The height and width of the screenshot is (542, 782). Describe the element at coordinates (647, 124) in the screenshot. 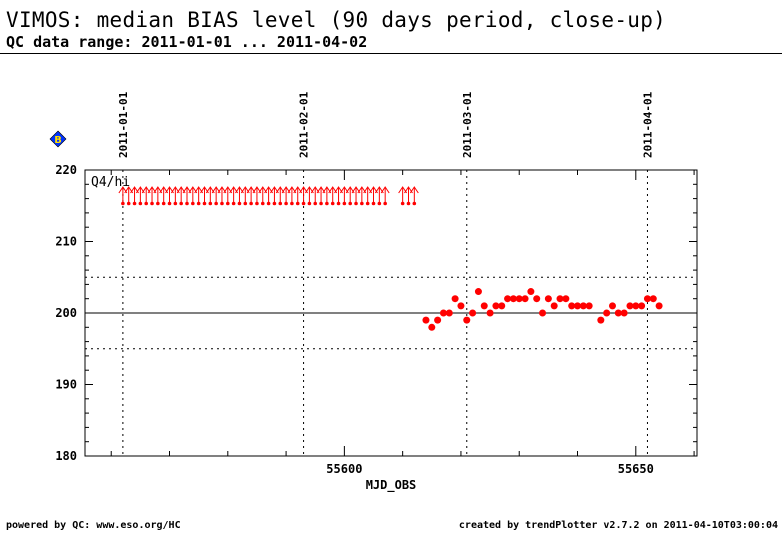

I see `date-marker-label: 2011-04-01` at that location.